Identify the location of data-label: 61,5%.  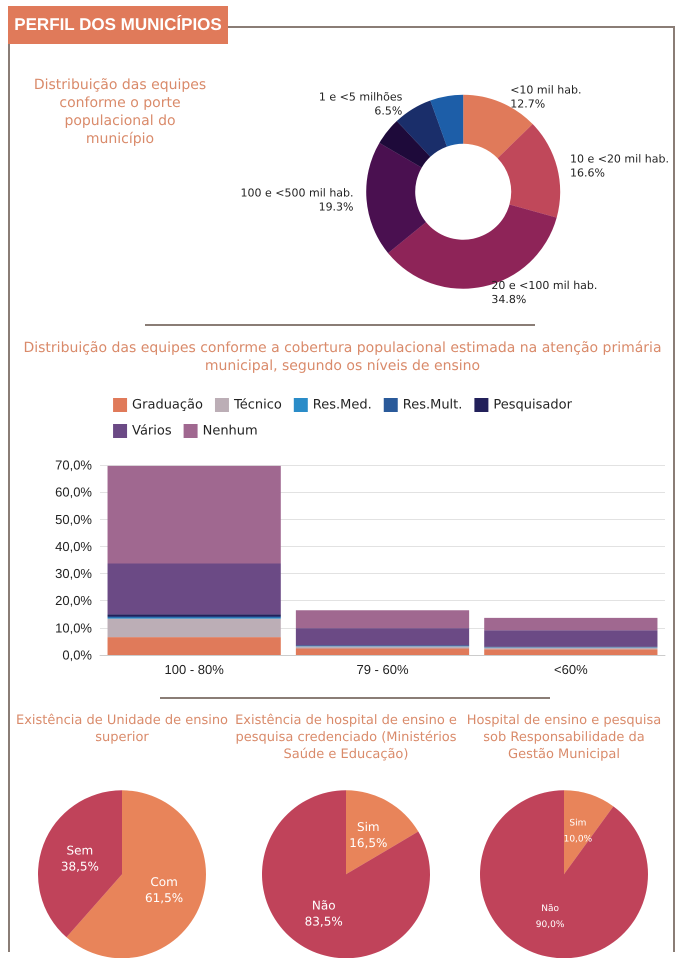
(164, 898).